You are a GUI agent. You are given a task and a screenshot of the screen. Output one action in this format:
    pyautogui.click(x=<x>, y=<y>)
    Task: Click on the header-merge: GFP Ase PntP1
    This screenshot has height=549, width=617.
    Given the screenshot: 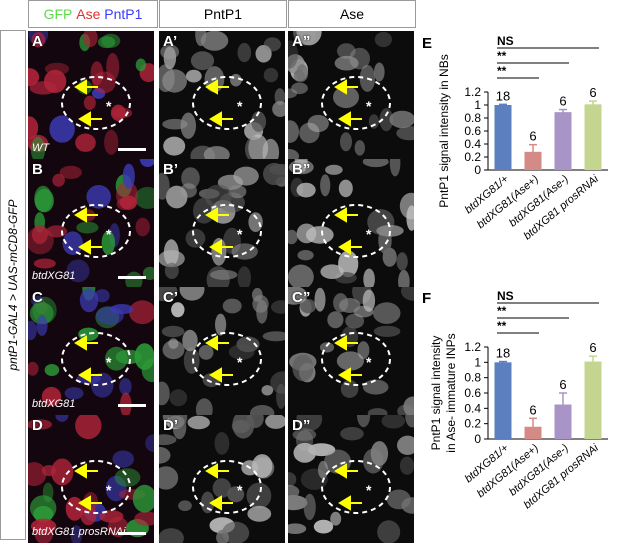 What is the action you would take?
    pyautogui.click(x=93, y=14)
    